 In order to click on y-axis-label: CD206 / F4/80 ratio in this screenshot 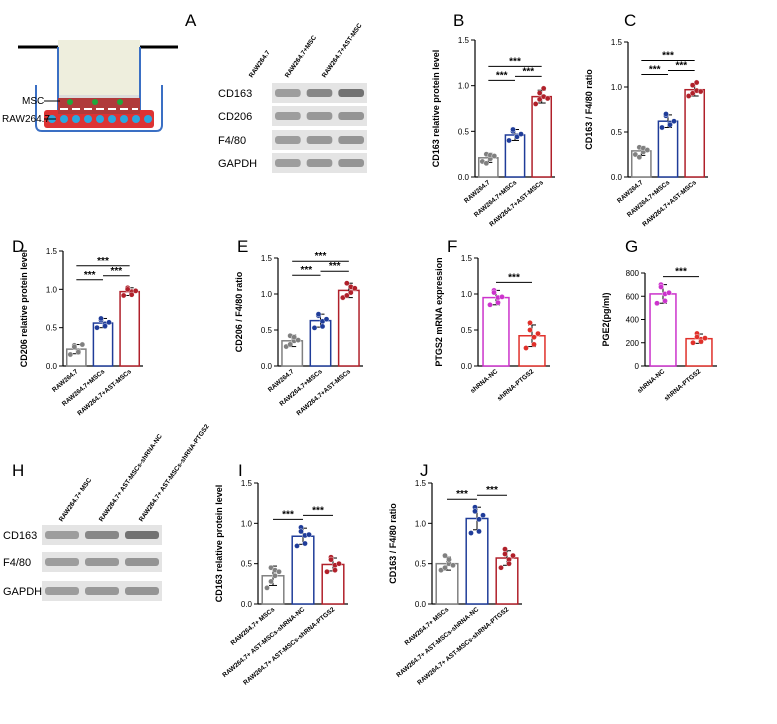, I will do `click(239, 311)`.